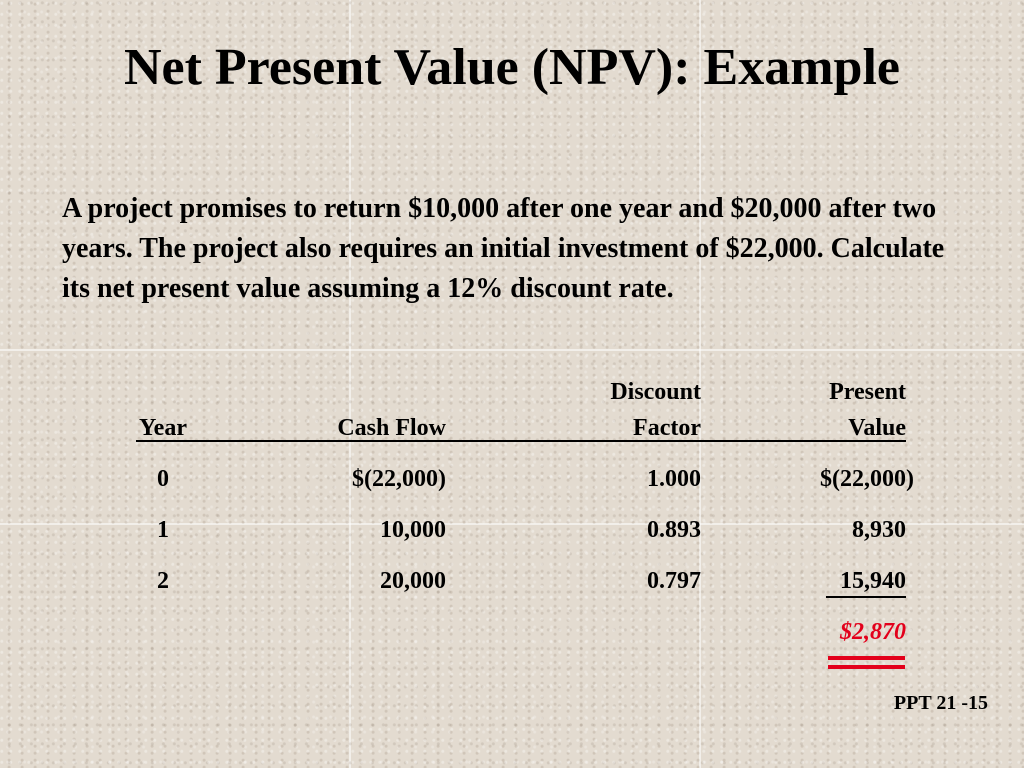  I want to click on table-cell-year: 2, so click(163, 581).